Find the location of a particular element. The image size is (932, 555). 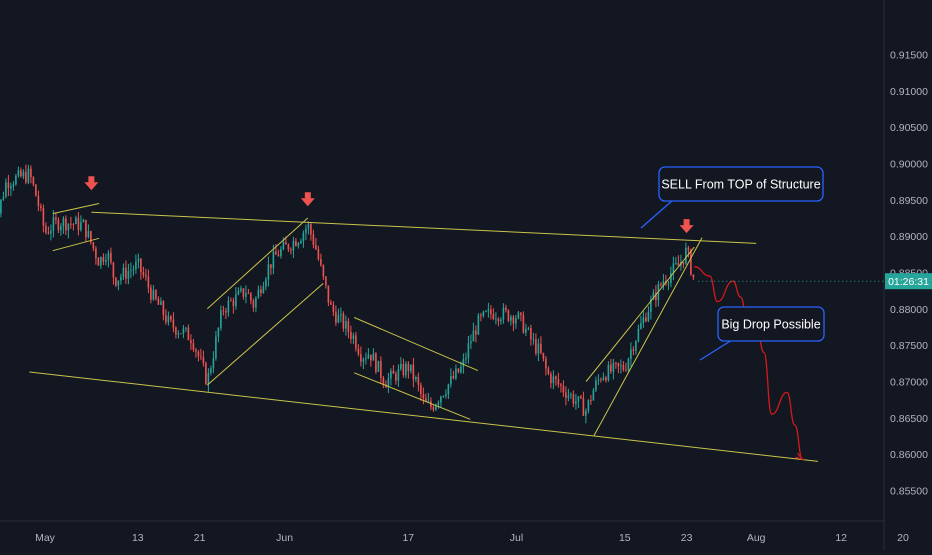

y-tick-label: 0.89000 is located at coordinates (909, 237).